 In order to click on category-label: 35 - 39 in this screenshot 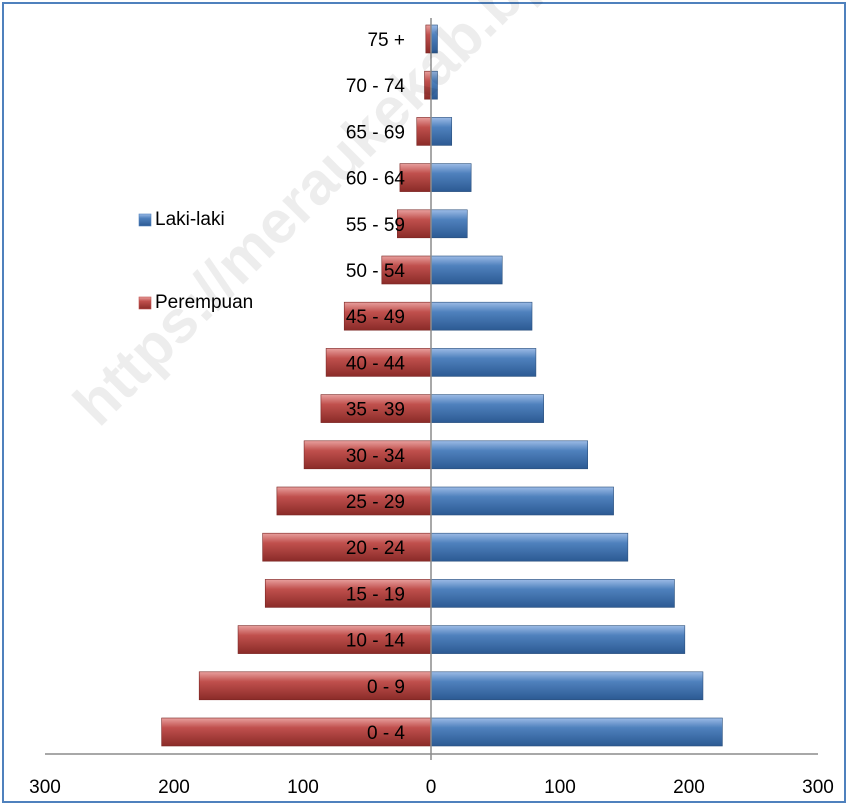, I will do `click(375, 410)`.